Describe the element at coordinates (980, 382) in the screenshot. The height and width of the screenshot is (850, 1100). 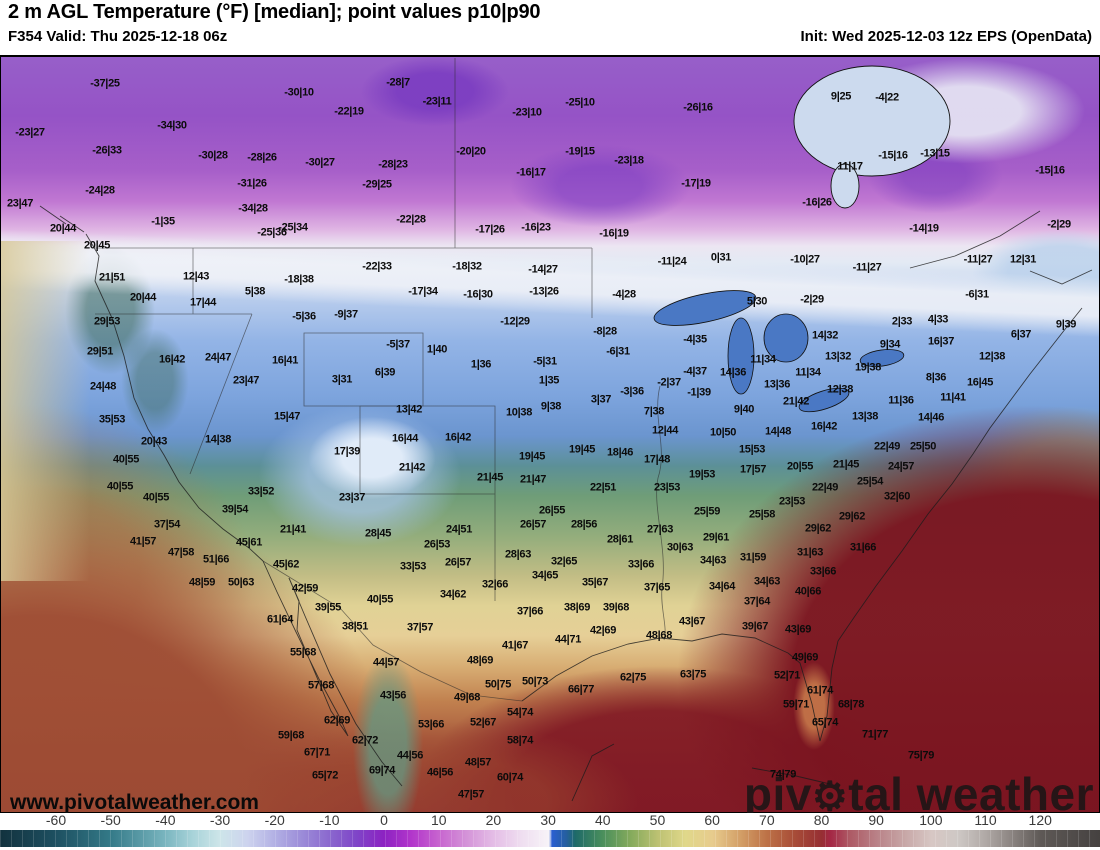
I see `point-value-label: 16|45` at that location.